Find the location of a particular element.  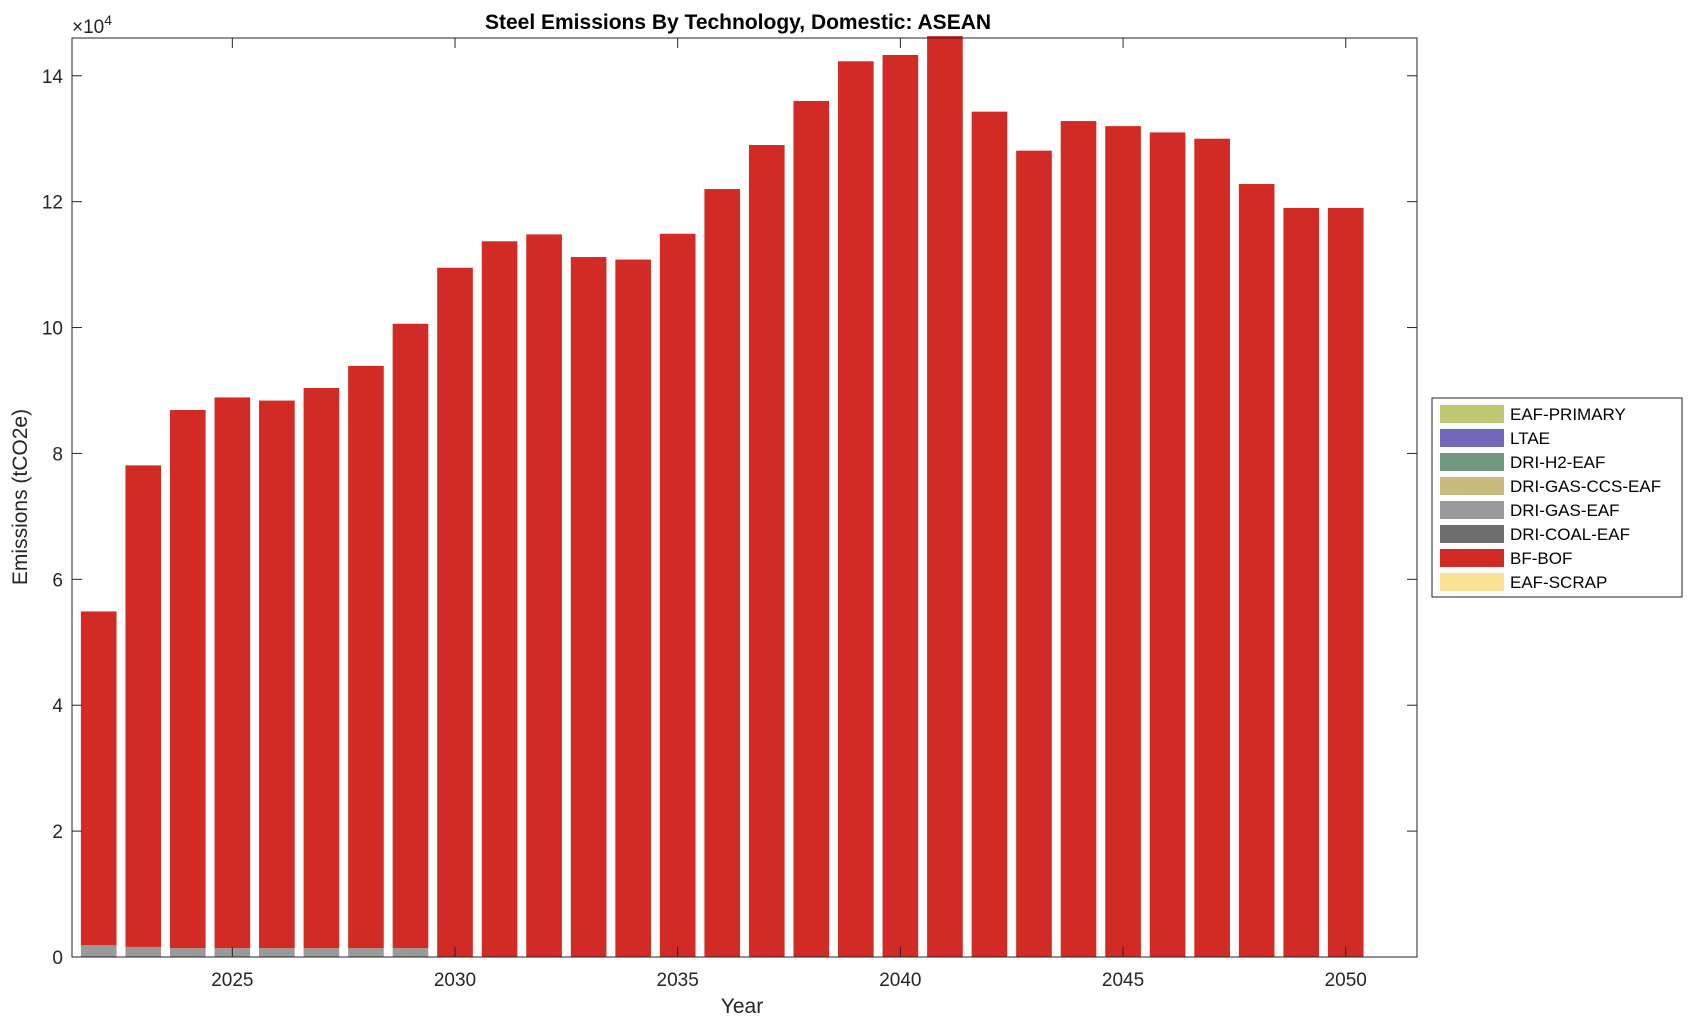

bar-dri-gas-eaf-2028 is located at coordinates (366, 952).